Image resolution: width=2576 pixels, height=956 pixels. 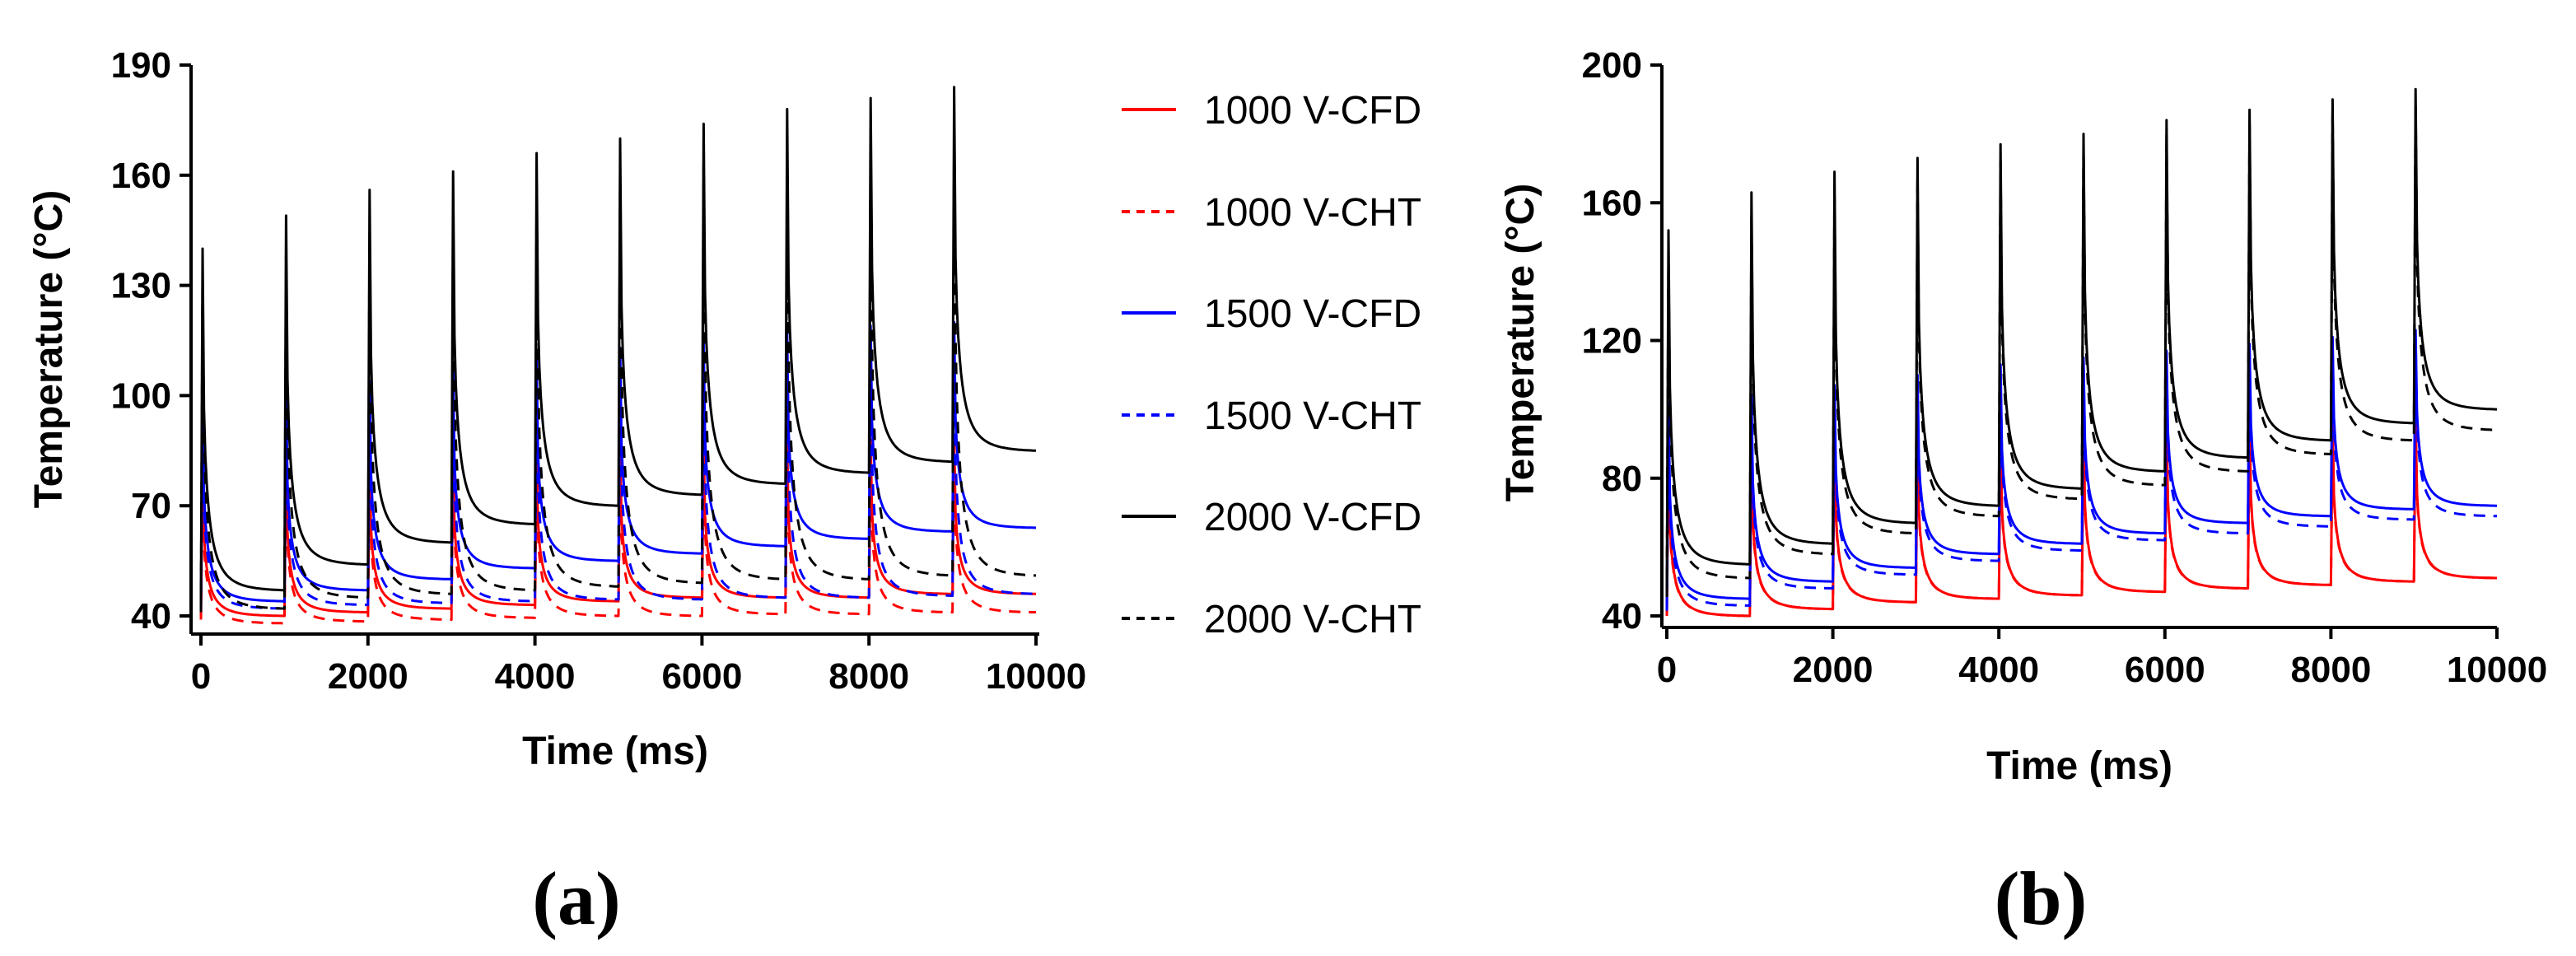 What do you see at coordinates (1312, 619) in the screenshot?
I see `legend-label-2000-cht: 2000 V-CHT` at bounding box center [1312, 619].